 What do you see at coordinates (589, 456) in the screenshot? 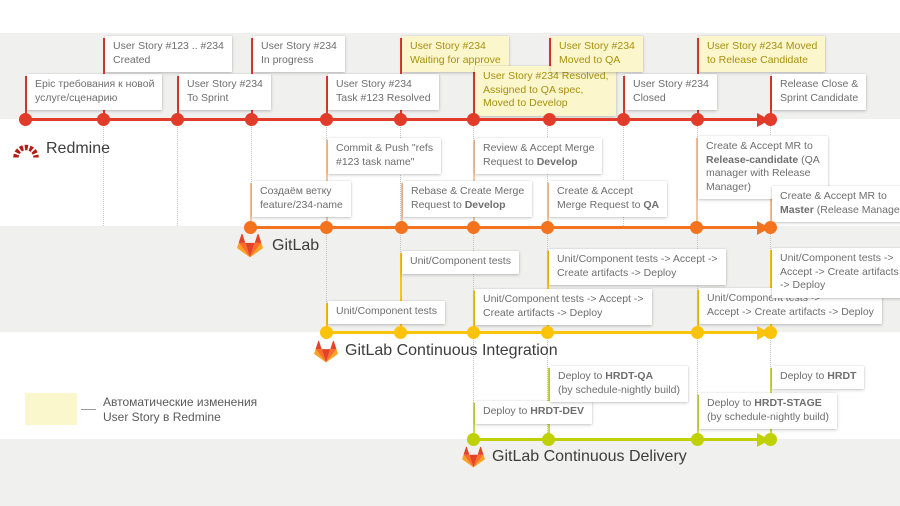
I see `lane-title-gitlab-cd: GitLab Continuous Delivery` at bounding box center [589, 456].